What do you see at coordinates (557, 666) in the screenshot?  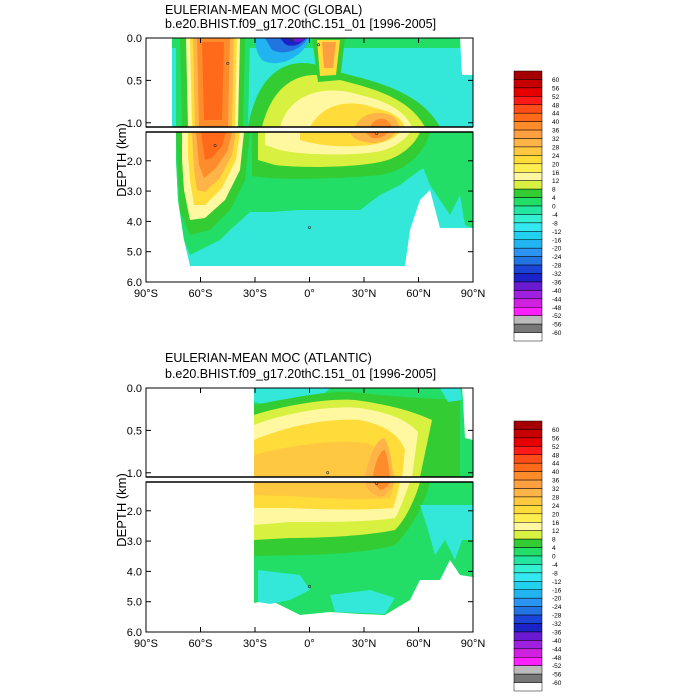 I see `colorbar-label: -52` at bounding box center [557, 666].